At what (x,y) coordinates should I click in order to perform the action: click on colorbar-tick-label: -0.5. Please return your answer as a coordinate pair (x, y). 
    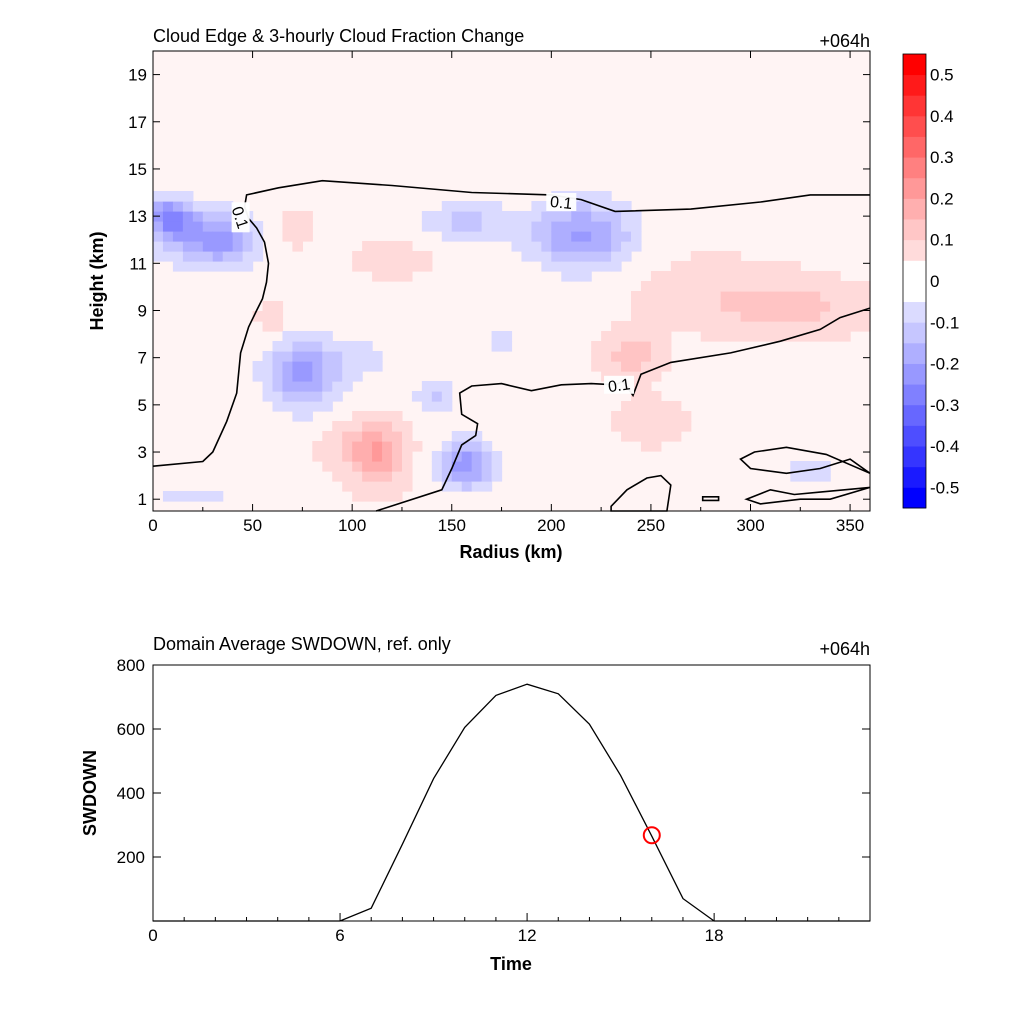
    Looking at the image, I should click on (944, 487).